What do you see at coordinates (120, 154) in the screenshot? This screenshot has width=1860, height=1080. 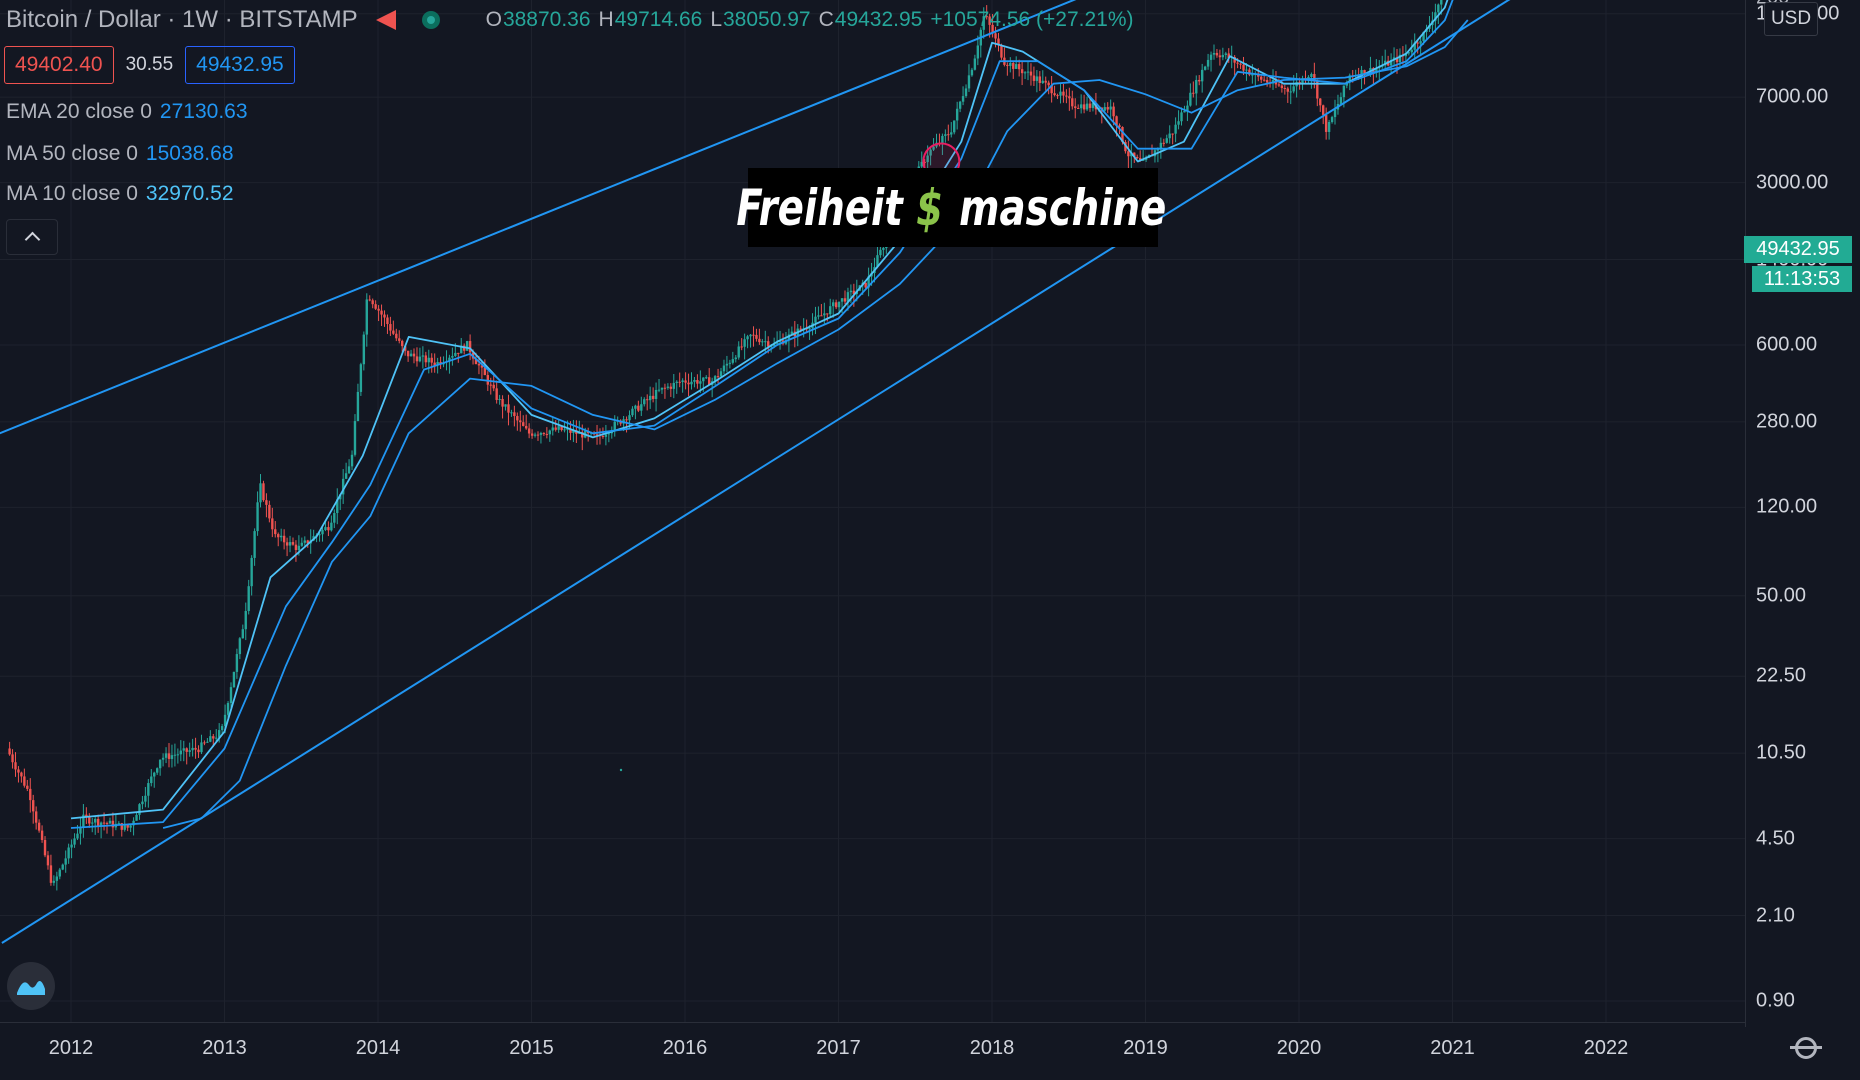 I see `indicator-ma50: MA 50 close 0 15038.68` at bounding box center [120, 154].